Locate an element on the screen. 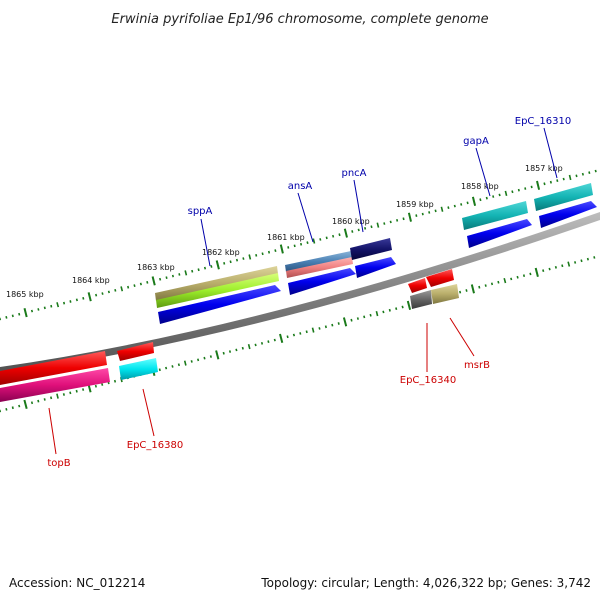 This screenshot has width=600, height=600. cds-topB-arrow is located at coordinates (53, 368).